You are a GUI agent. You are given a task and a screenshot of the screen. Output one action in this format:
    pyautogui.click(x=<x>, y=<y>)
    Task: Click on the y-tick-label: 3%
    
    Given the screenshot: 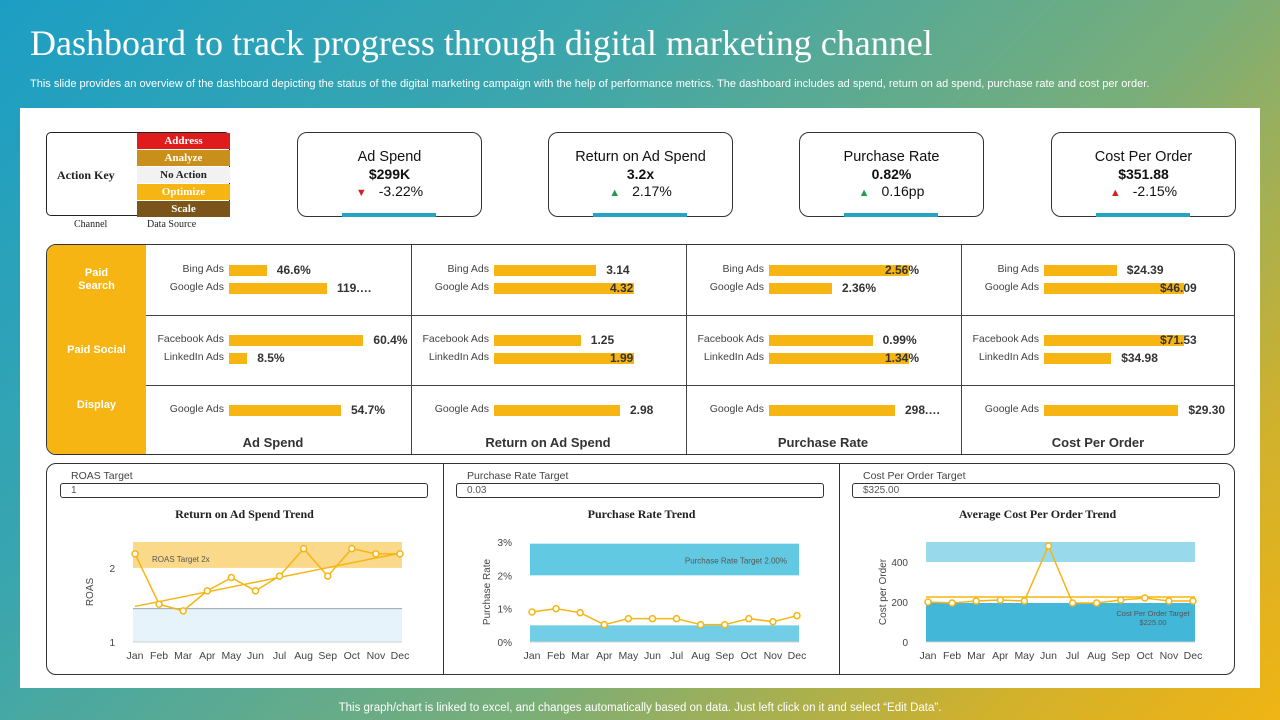 What is the action you would take?
    pyautogui.click(x=505, y=543)
    